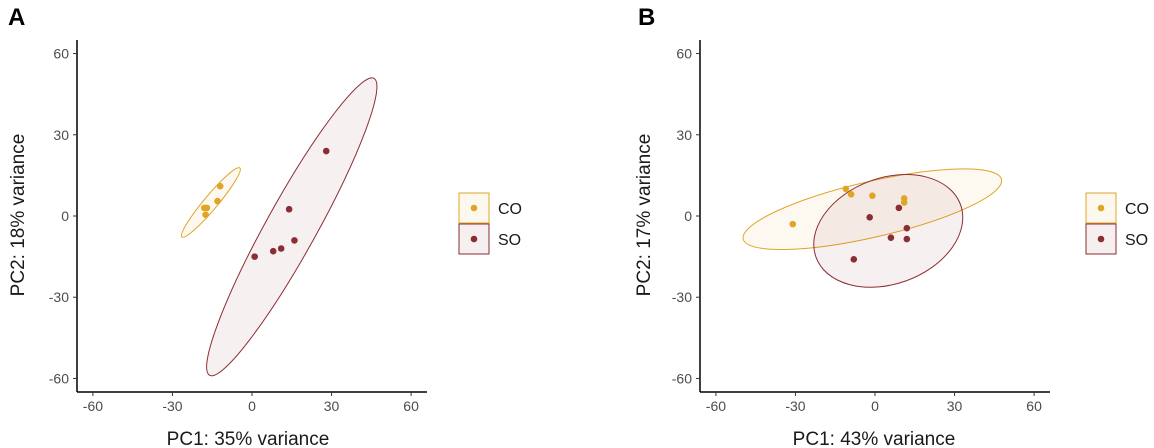 This screenshot has width=1154, height=448. I want to click on panel-b-x-tick-label: 0, so click(875, 406).